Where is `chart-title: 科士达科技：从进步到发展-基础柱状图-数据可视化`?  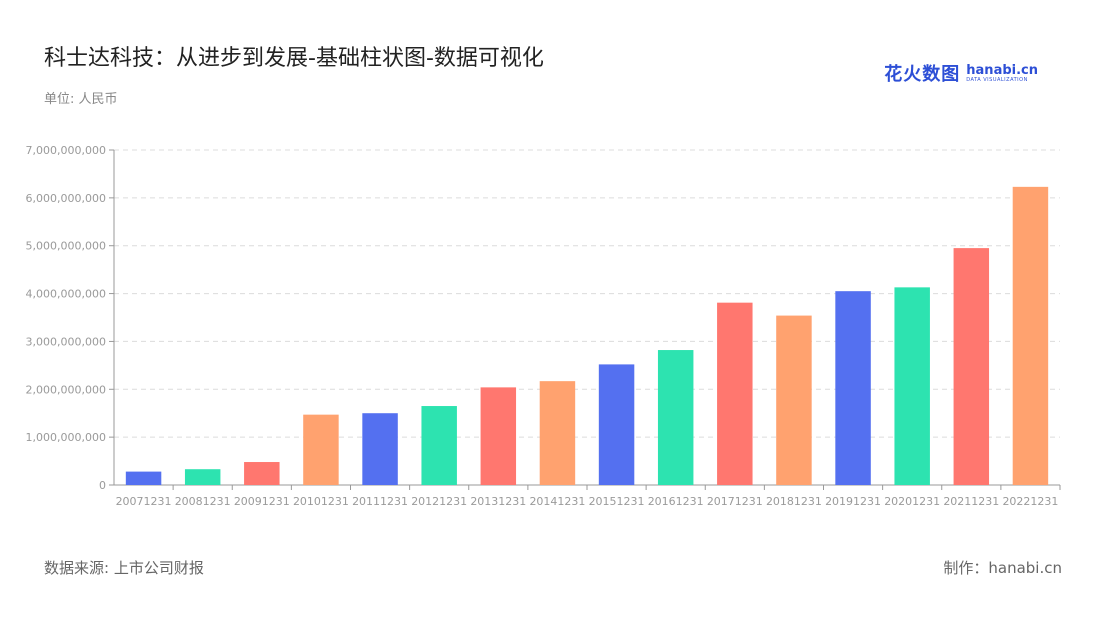 chart-title: 科士达科技：从进步到发展-基础柱状图-数据可视化 is located at coordinates (294, 58).